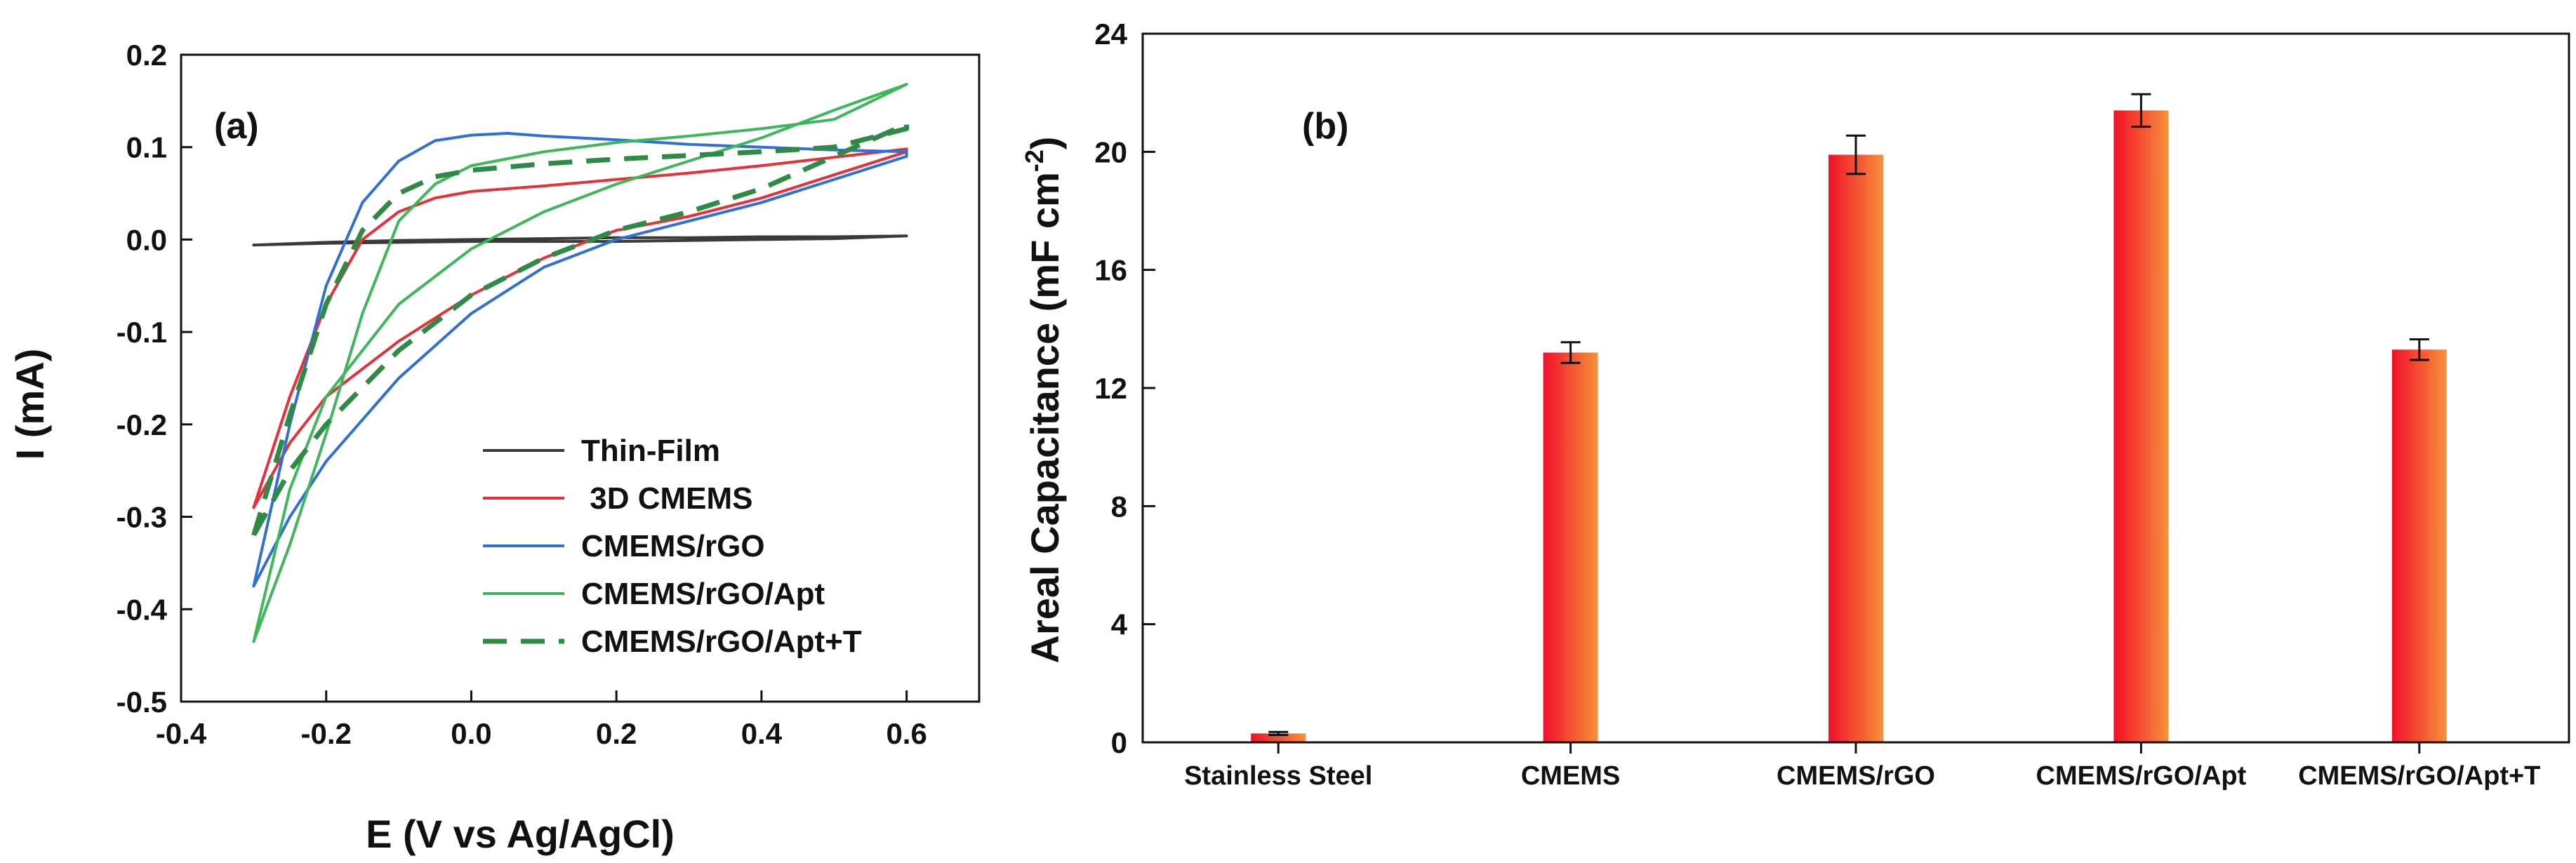 The image size is (2576, 863). I want to click on bar-y-tick-label: 8, so click(1119, 506).